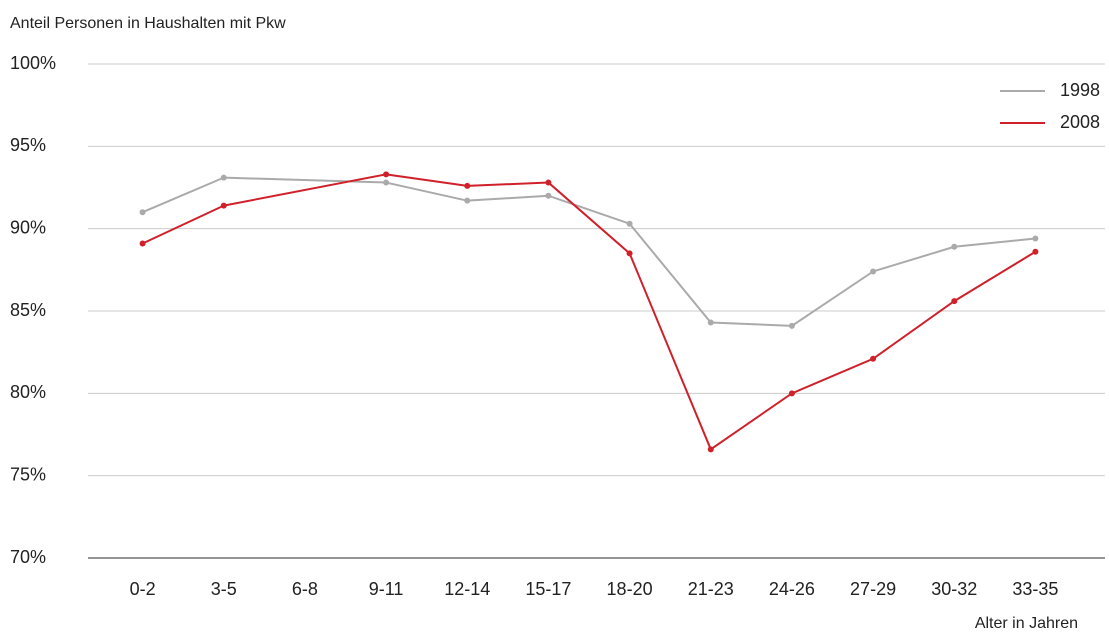  Describe the element at coordinates (28, 392) in the screenshot. I see `y-tick-label: 80%` at that location.